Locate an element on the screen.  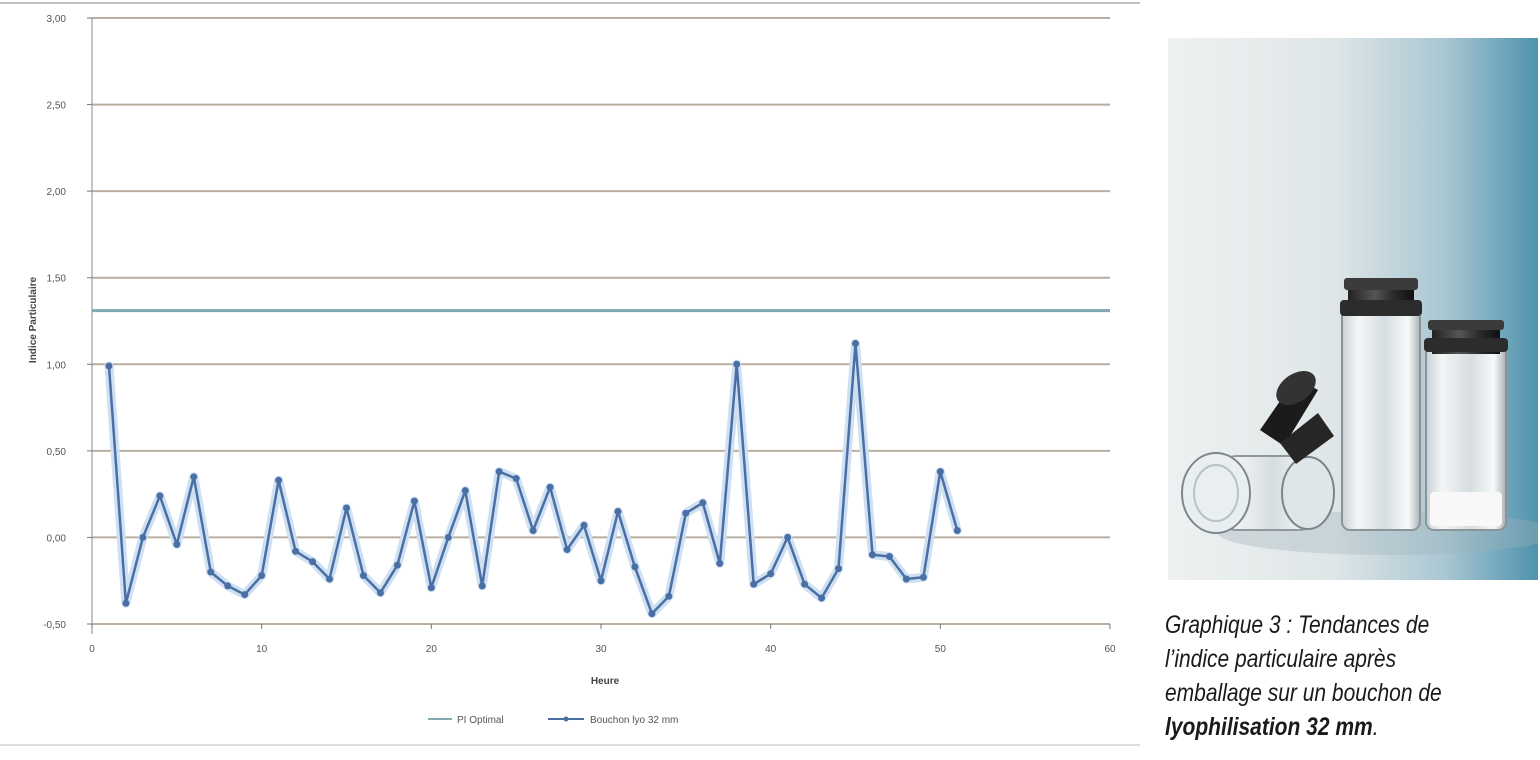
x-tick-label: 10 is located at coordinates (262, 649).